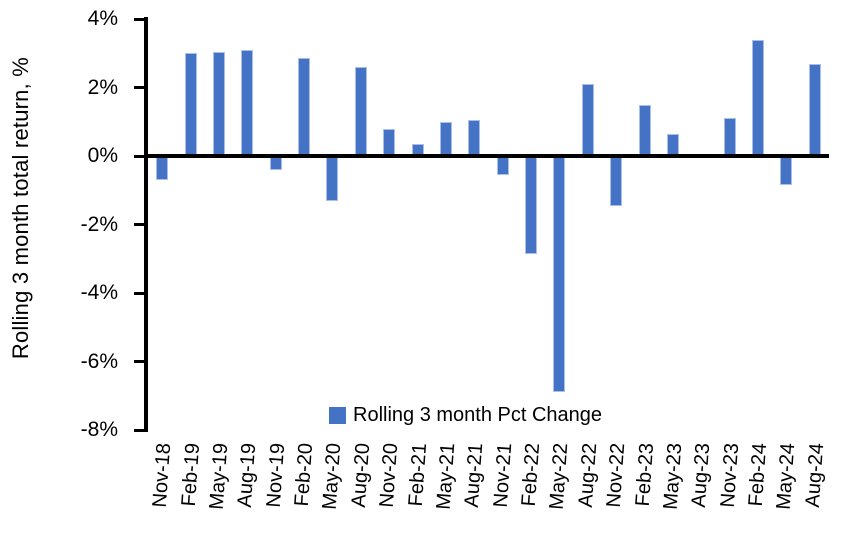 The width and height of the screenshot is (852, 539). Describe the element at coordinates (332, 476) in the screenshot. I see `x-tick-label: May-20` at that location.